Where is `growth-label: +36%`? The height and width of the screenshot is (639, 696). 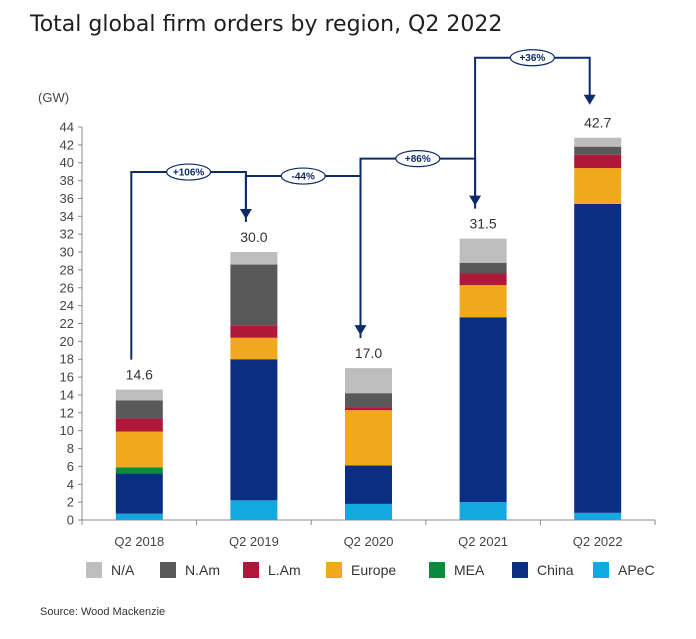 growth-label: +36% is located at coordinates (532, 58).